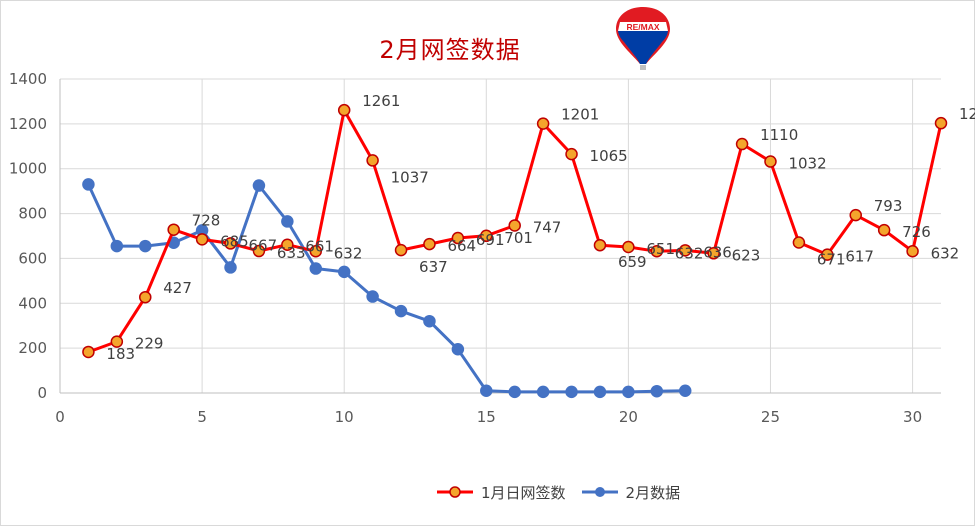  Describe the element at coordinates (202, 417) in the screenshot. I see `x-tick-label: 5` at that location.